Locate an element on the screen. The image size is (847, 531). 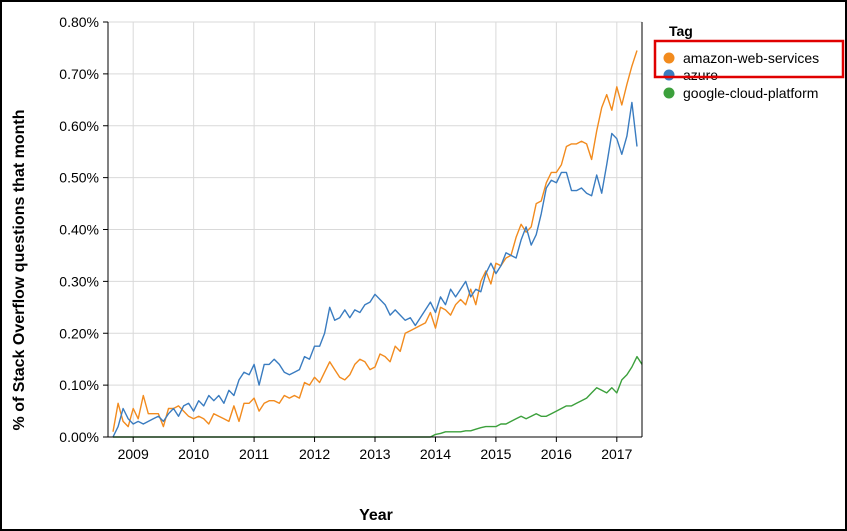
y-tick-label: 0.80% is located at coordinates (79, 22).